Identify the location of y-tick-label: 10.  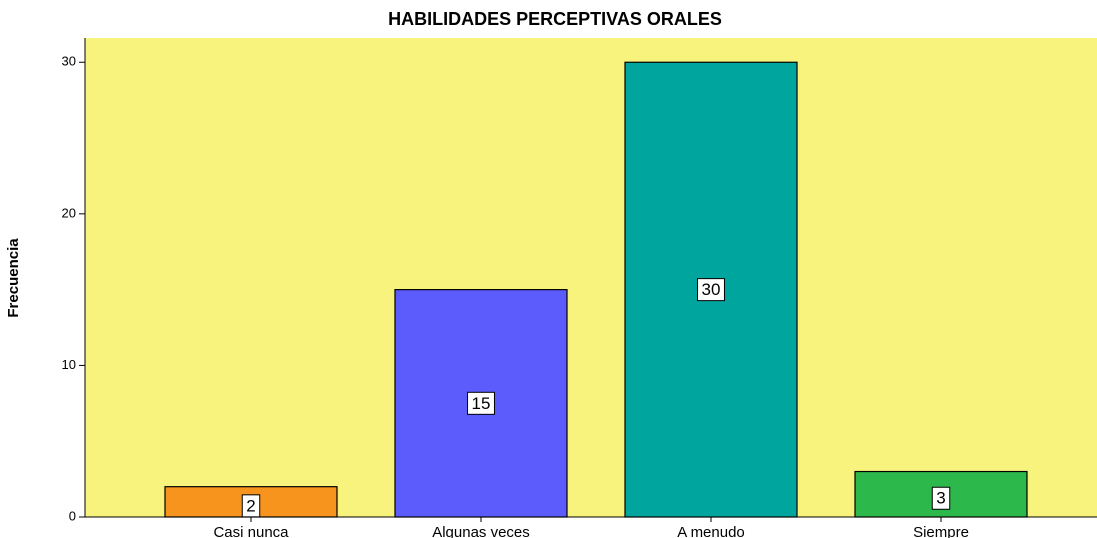
(69, 364).